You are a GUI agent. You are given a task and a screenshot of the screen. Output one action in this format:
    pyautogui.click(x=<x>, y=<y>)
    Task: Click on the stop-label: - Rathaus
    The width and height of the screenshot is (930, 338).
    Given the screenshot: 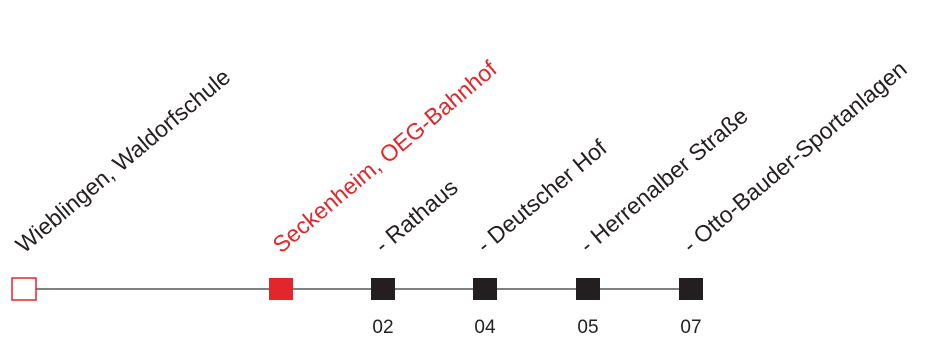 What is the action you would take?
    pyautogui.click(x=416, y=216)
    